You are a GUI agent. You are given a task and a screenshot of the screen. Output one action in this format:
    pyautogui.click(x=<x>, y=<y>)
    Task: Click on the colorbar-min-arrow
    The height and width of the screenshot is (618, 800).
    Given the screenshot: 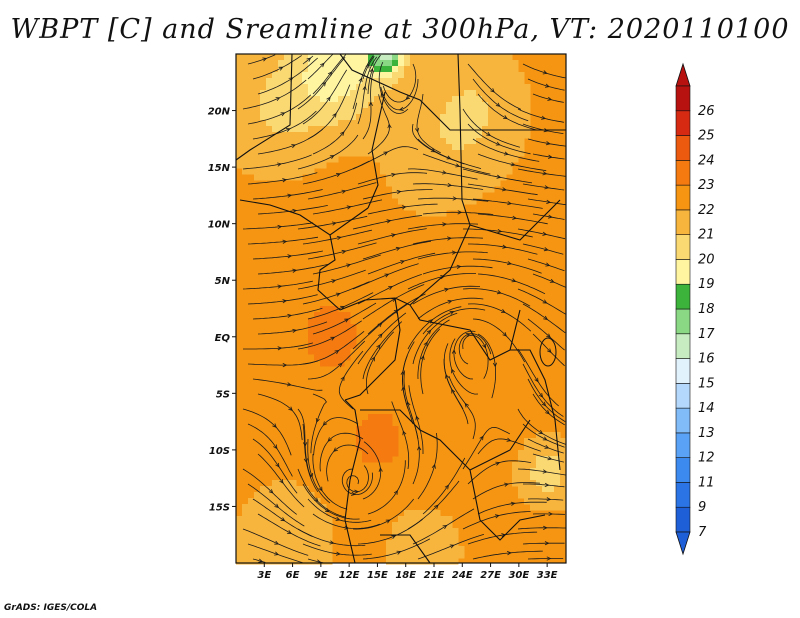 What is the action you would take?
    pyautogui.click(x=683, y=543)
    